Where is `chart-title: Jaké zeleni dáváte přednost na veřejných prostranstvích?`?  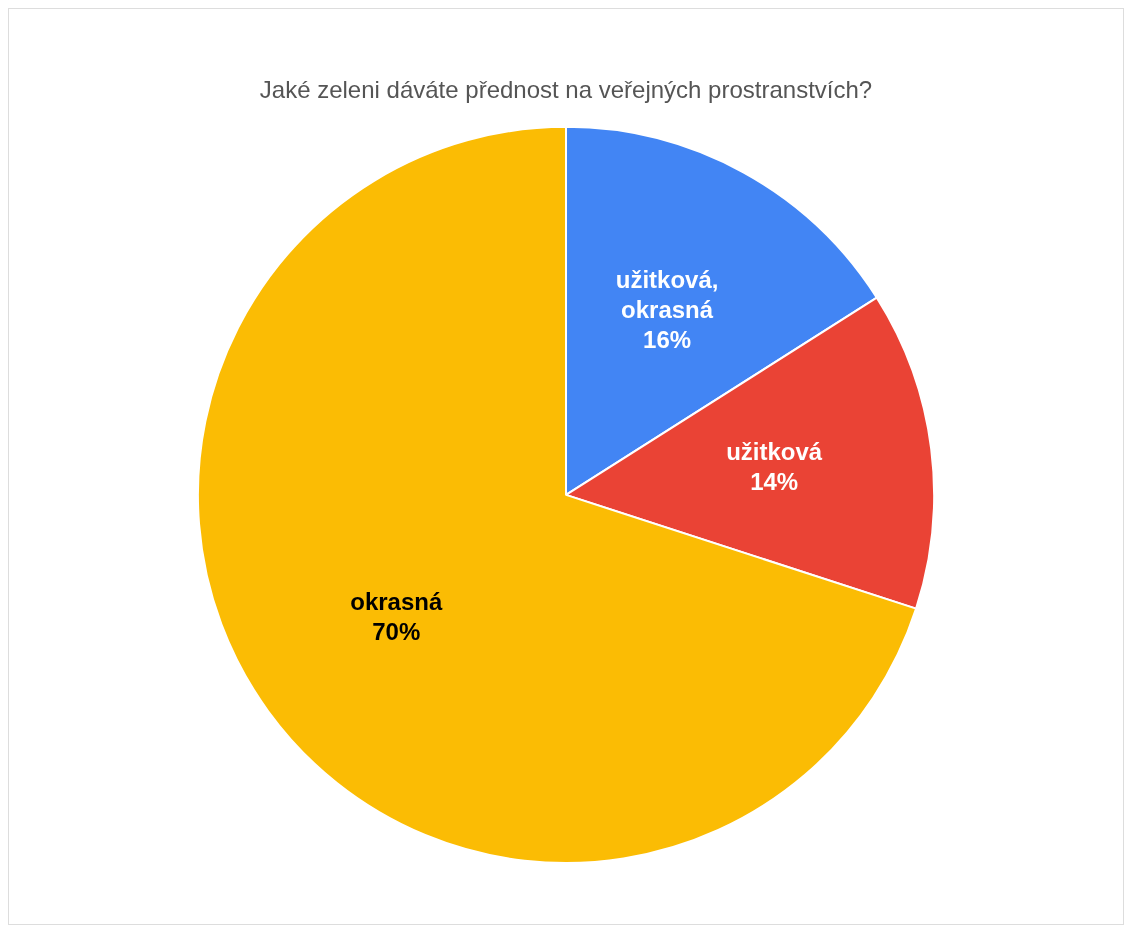
chart-title: Jaké zeleni dáváte přednost na veřejných prostranstvích? is located at coordinates (566, 90).